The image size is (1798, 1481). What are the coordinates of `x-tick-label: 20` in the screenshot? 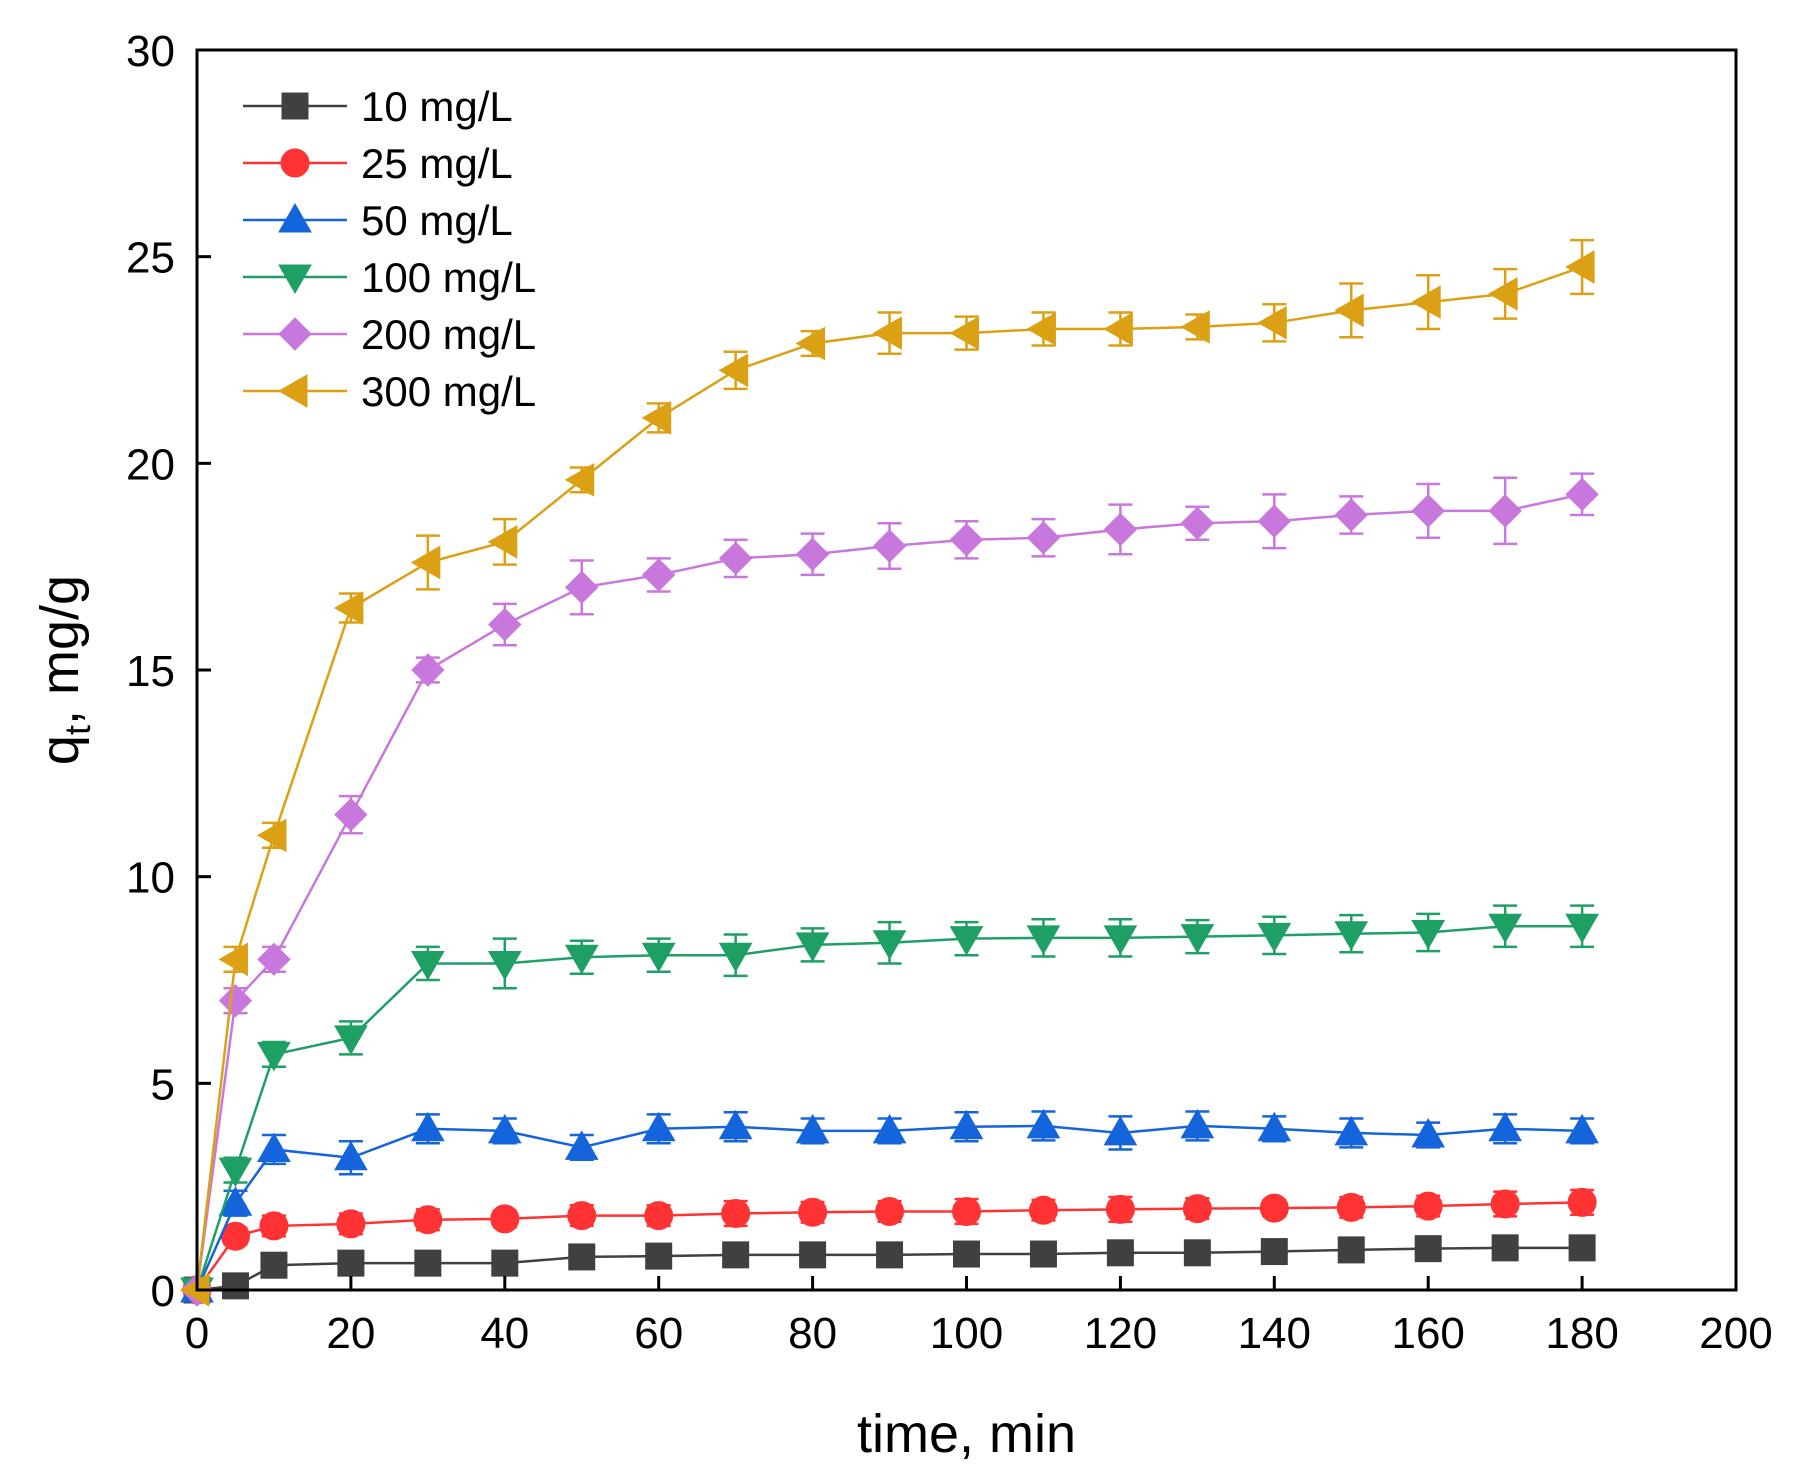 It's located at (350, 1333).